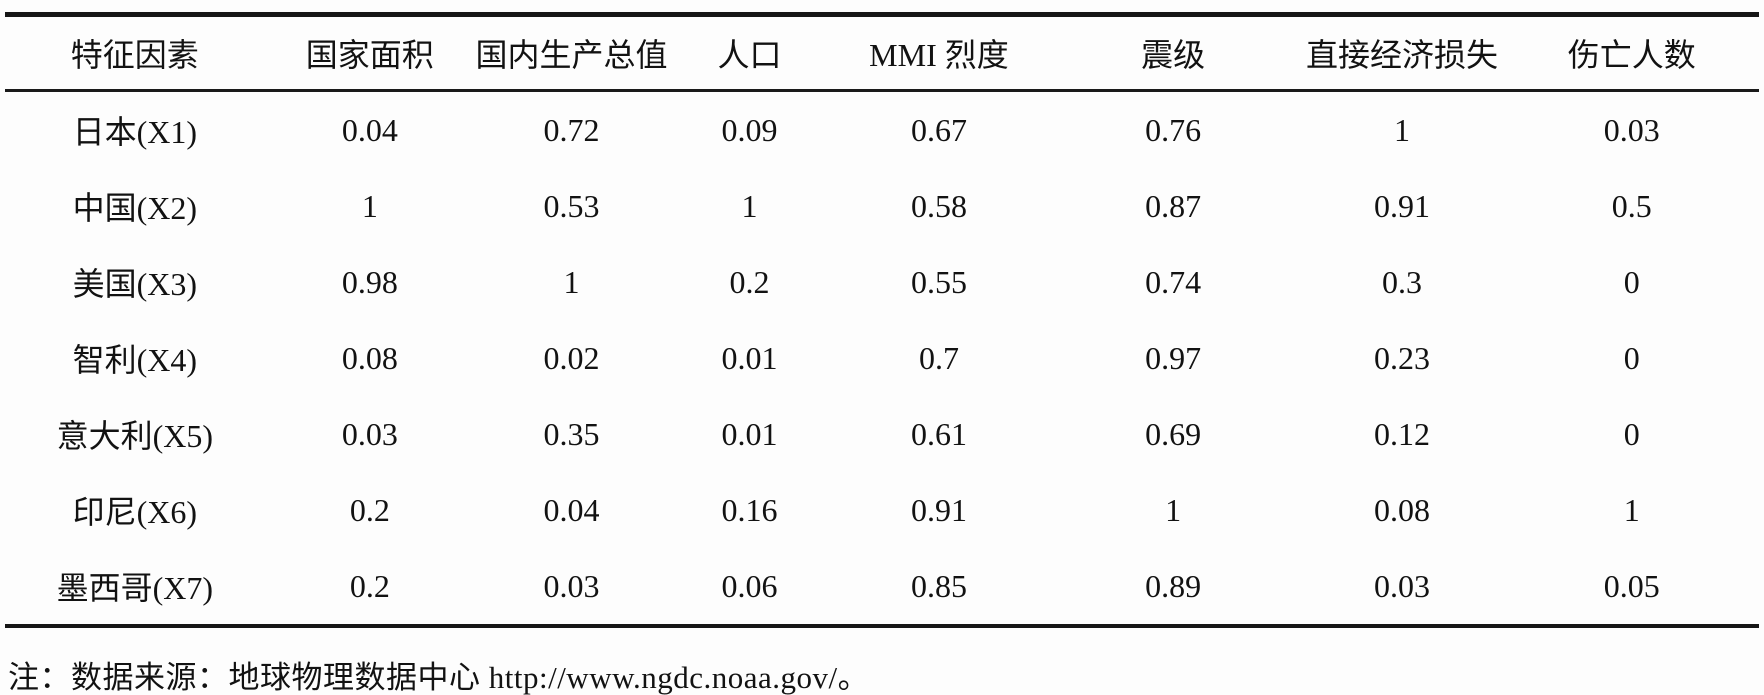 The image size is (1764, 695). I want to click on cell-value: 0.16, so click(749, 509).